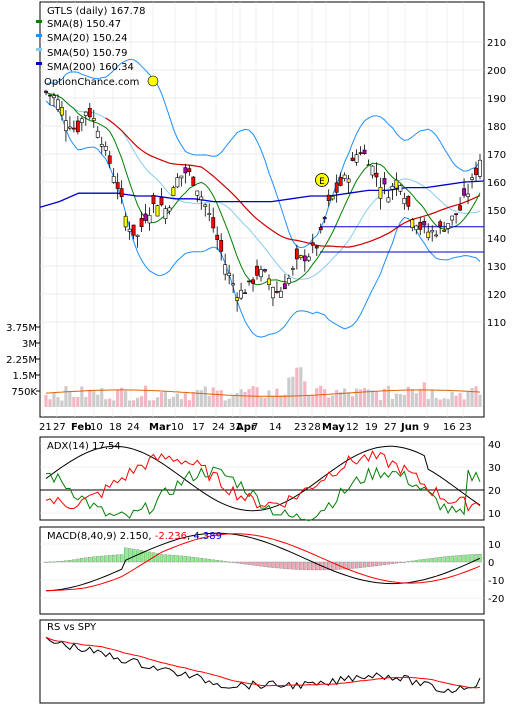 The height and width of the screenshot is (710, 526). Describe the element at coordinates (496, 295) in the screenshot. I see `price-tick-label: 120` at that location.